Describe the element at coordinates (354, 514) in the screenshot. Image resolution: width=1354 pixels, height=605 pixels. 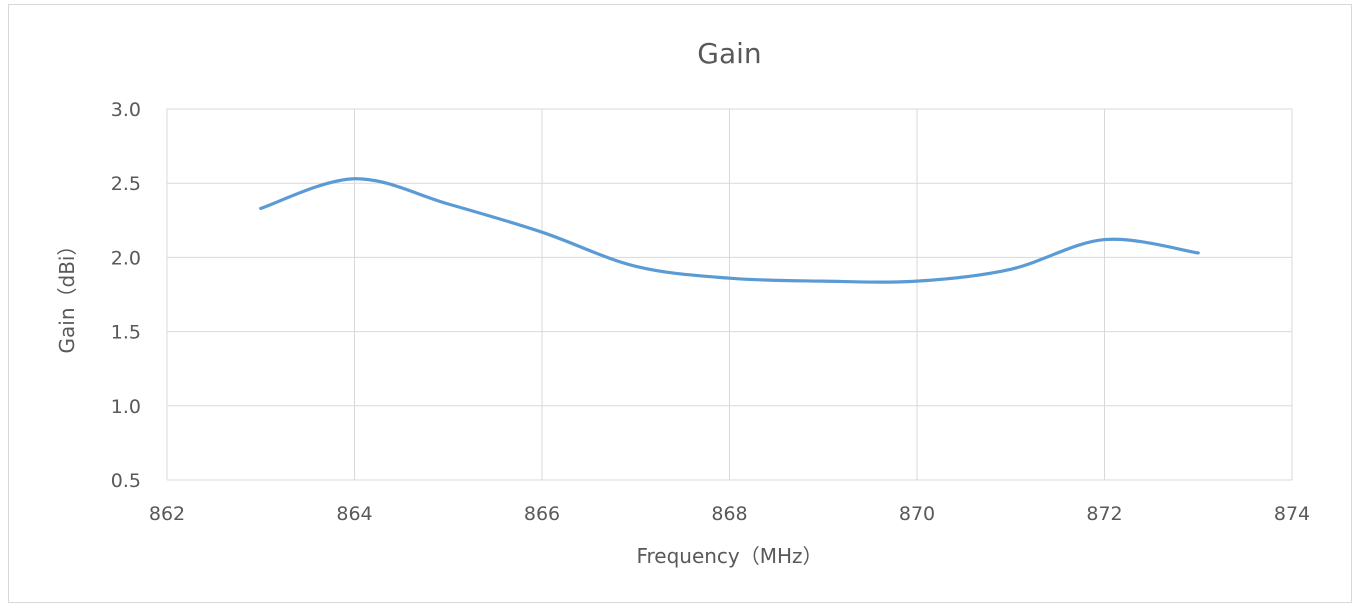
I see `x-tick-label: 864` at that location.